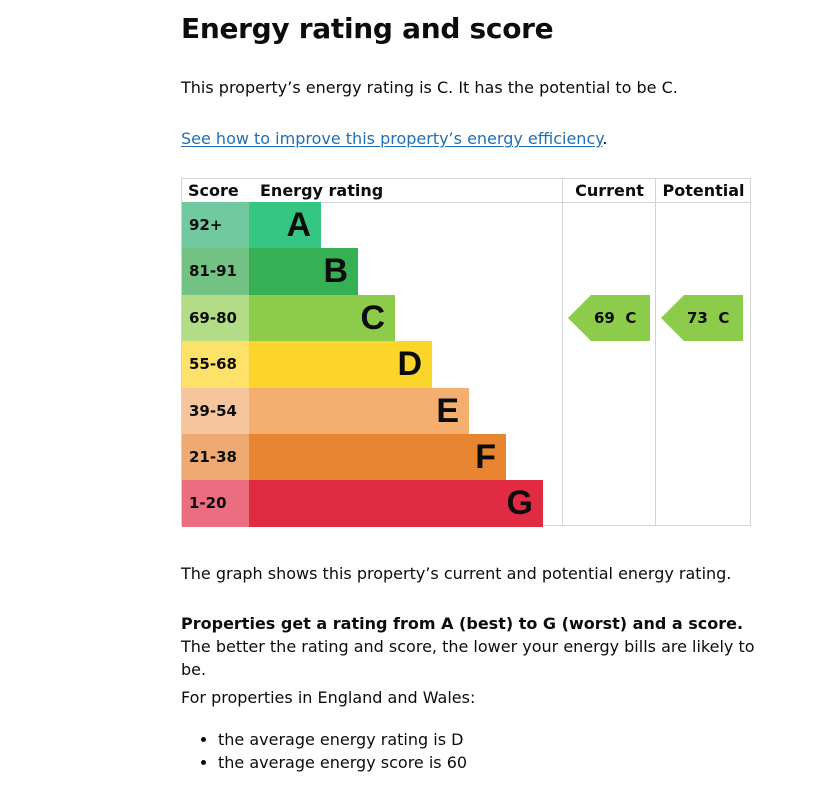  I want to click on band-bar: C, so click(322, 318).